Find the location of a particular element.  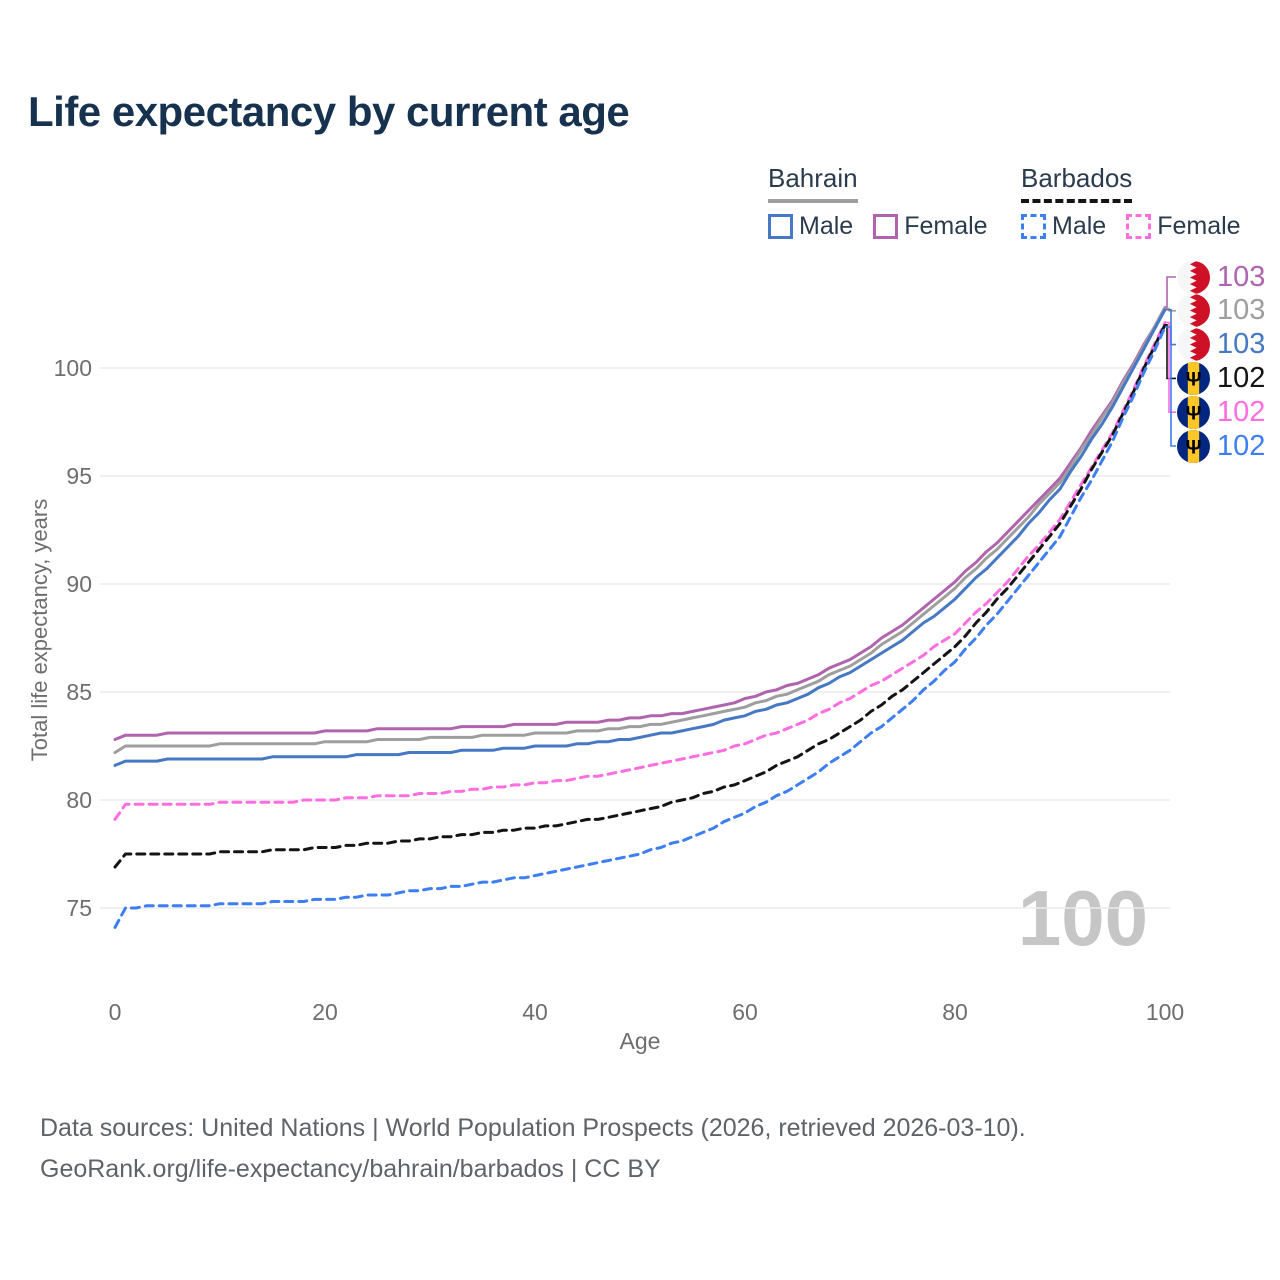

y-tick-85: 85 is located at coordinates (79, 692).